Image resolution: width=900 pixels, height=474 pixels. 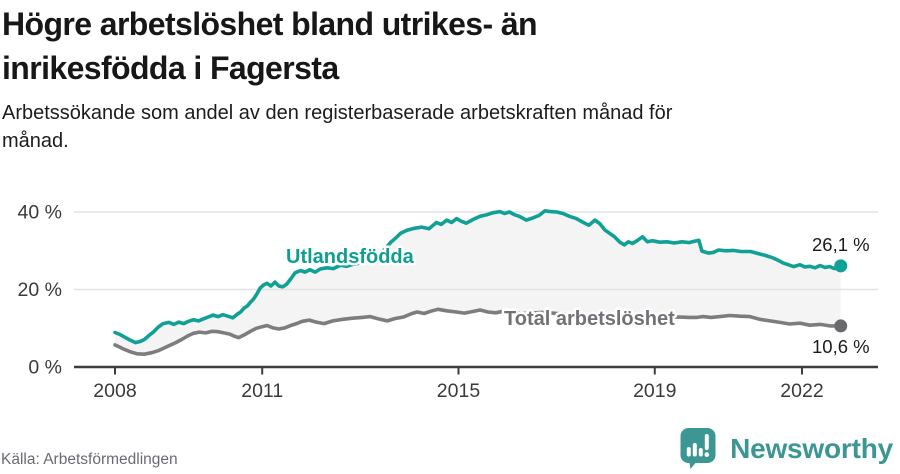 I want to click on newsworthy-logo: Newsworthy, so click(x=786, y=448).